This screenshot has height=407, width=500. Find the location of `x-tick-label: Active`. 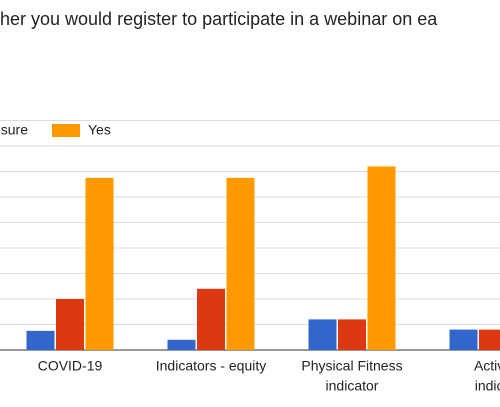

x-tick-label: Active is located at coordinates (487, 366).